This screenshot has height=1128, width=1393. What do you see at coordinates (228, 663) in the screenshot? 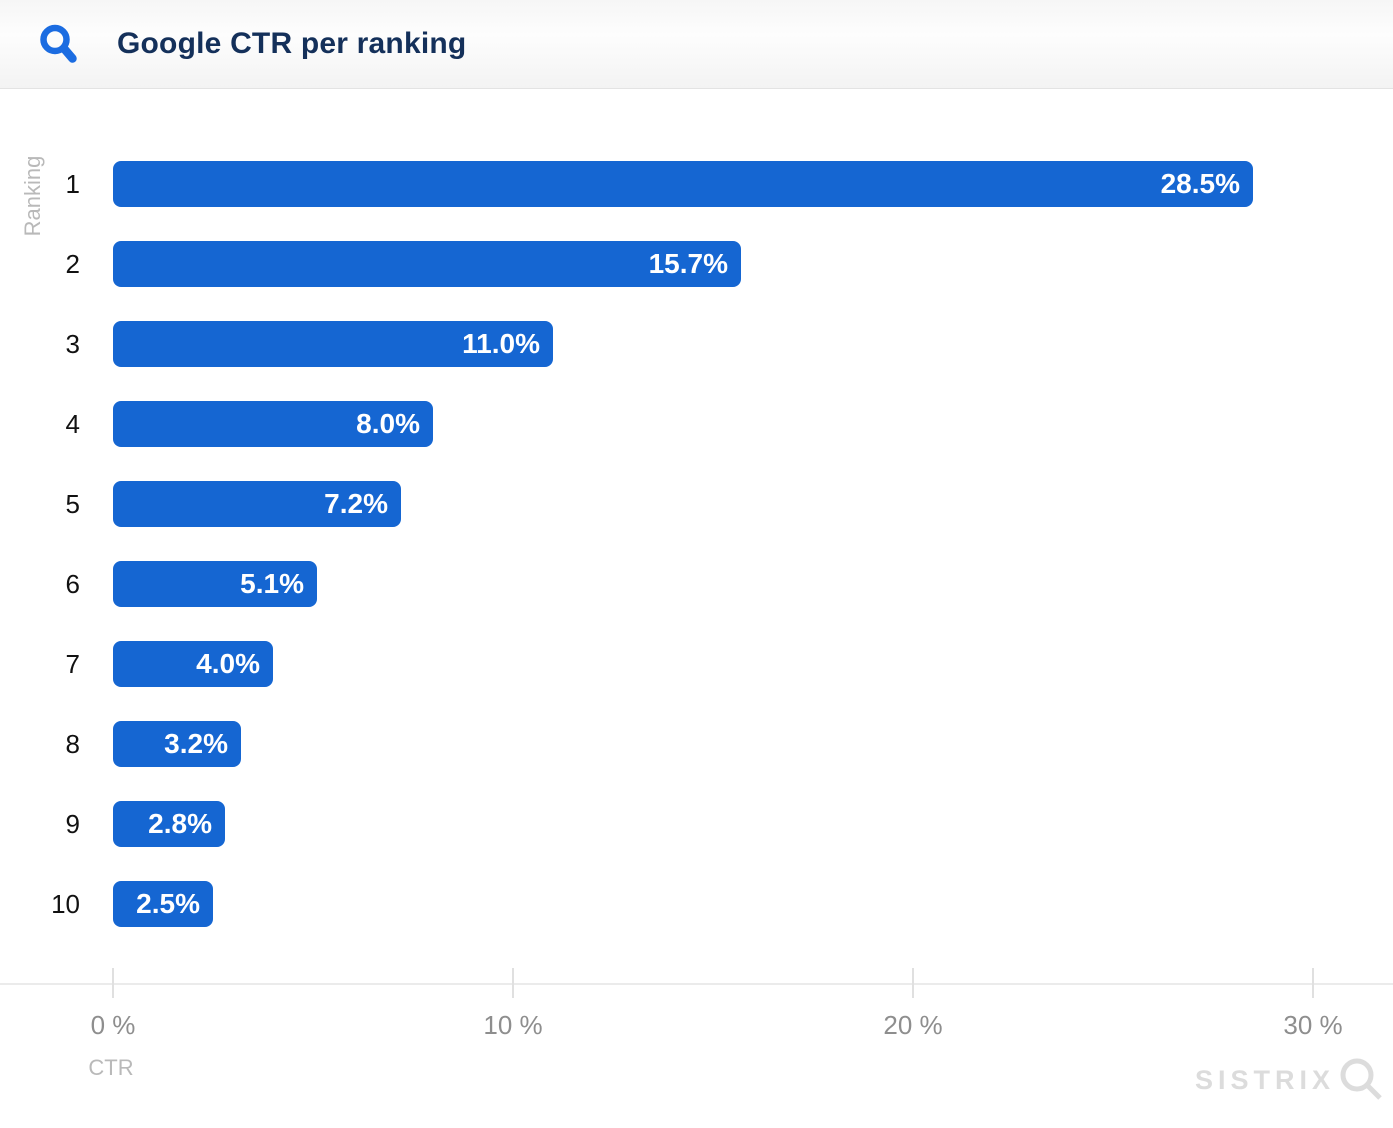
I see `bar-value-label: 4.0%` at bounding box center [228, 663].